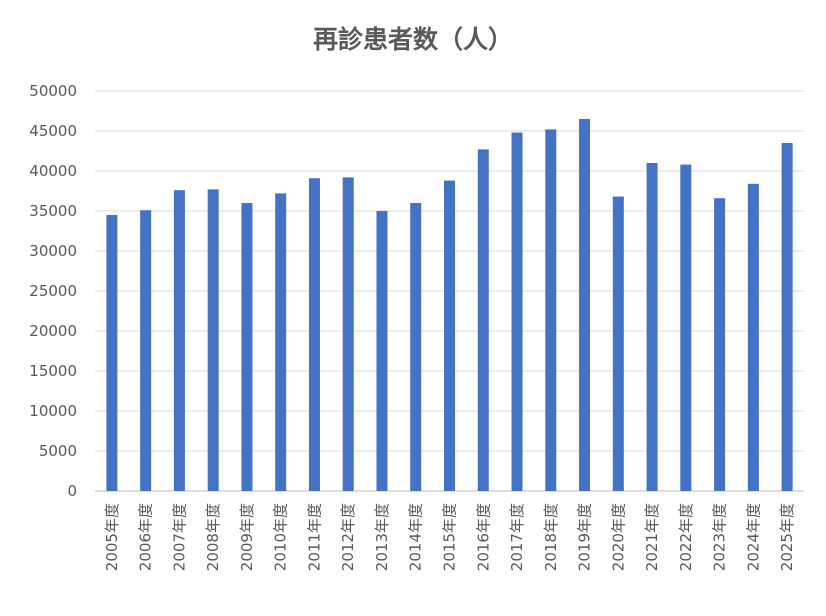 The height and width of the screenshot is (616, 826). I want to click on x-tick-label: 2006年度, so click(146, 537).